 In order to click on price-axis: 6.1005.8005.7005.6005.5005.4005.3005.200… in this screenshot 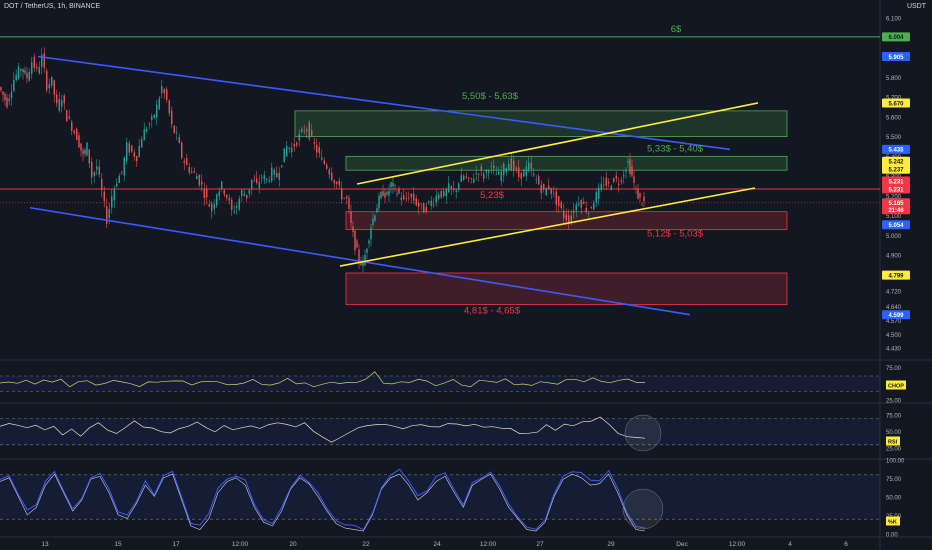, I will do `click(896, 184)`.